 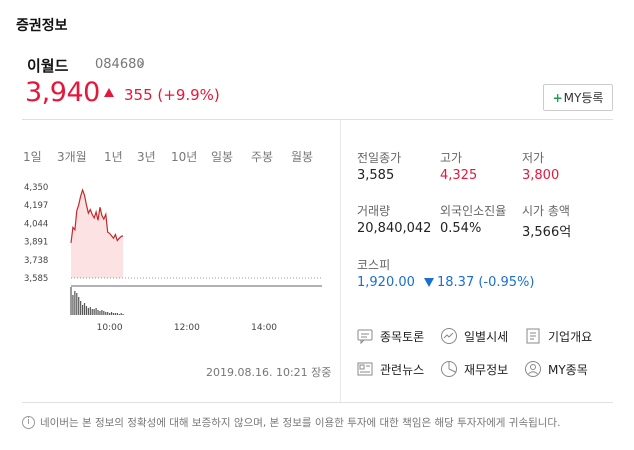 What do you see at coordinates (36, 188) in the screenshot?
I see `y-tick-label: 4,350` at bounding box center [36, 188].